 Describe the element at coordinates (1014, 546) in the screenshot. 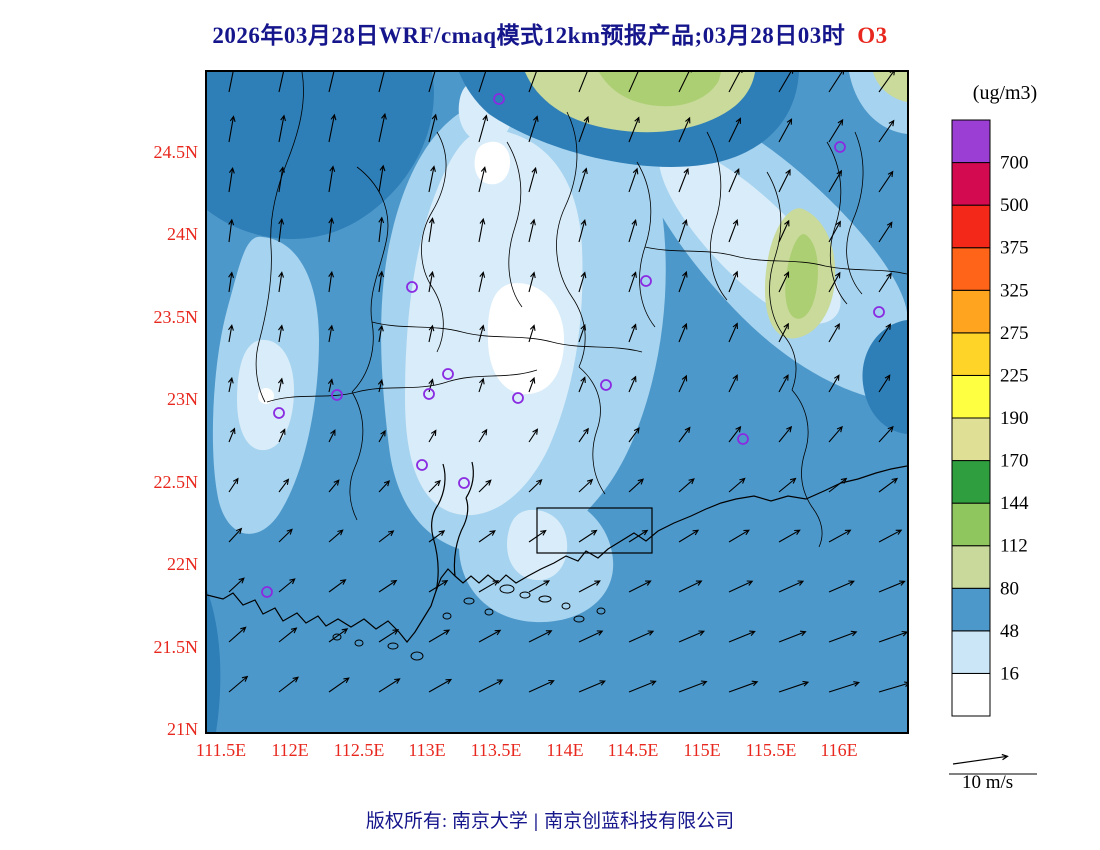

I see `colorbar-tick-label: 112` at that location.